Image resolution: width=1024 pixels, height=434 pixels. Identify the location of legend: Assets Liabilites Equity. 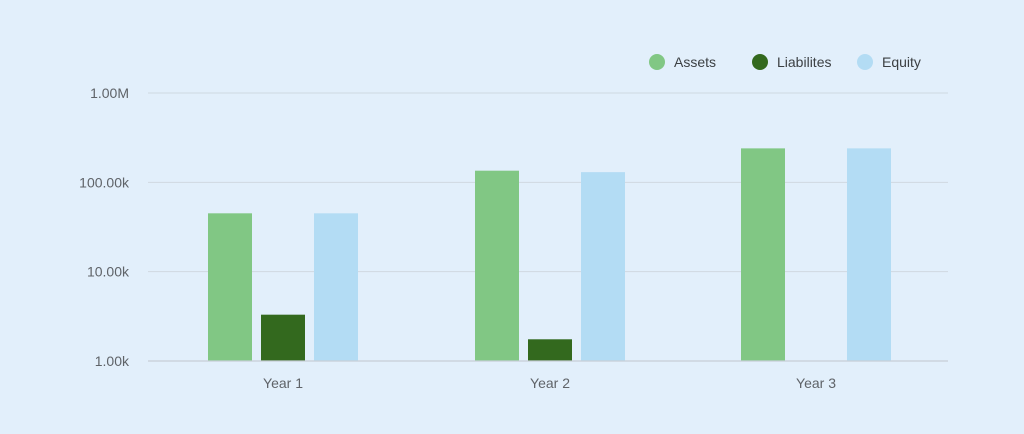
(785, 62).